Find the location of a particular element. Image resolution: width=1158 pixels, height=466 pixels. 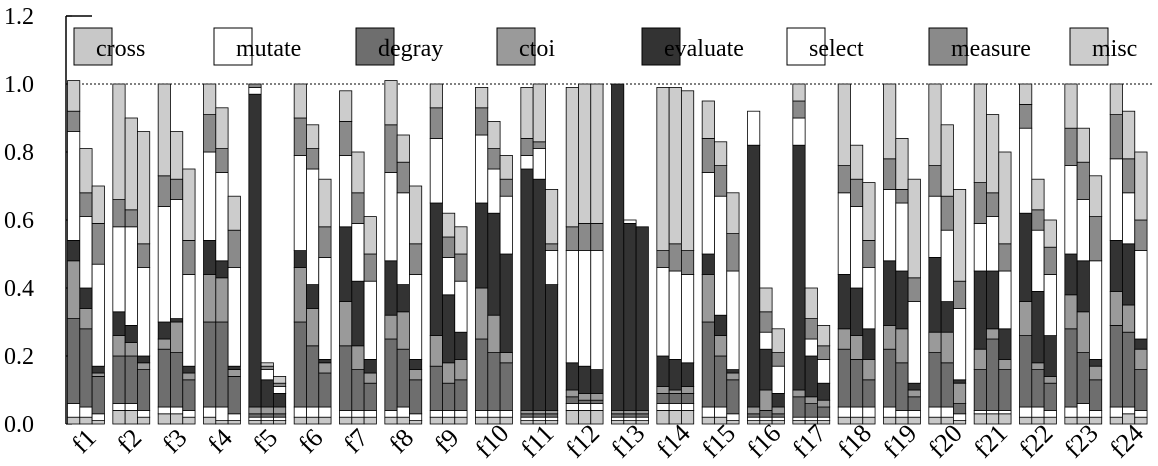

y-axis: 0.0 0.2 0.4 0.6 0.8 1.0 1.2 is located at coordinates (38, 221).